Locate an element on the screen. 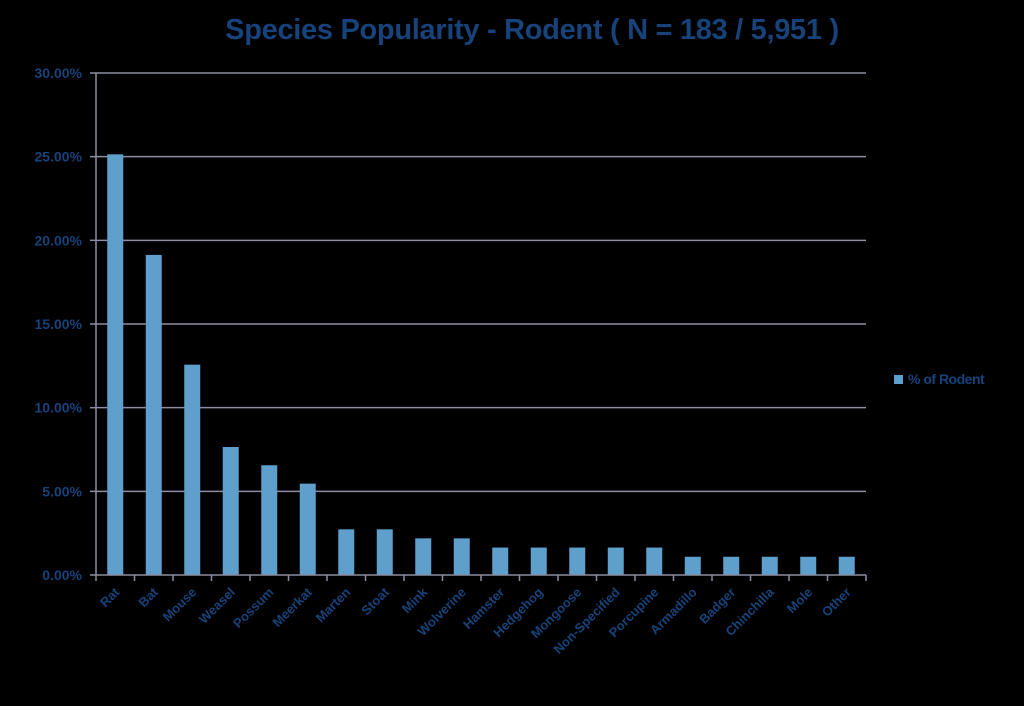  x-tick-label: Marten is located at coordinates (333, 604).